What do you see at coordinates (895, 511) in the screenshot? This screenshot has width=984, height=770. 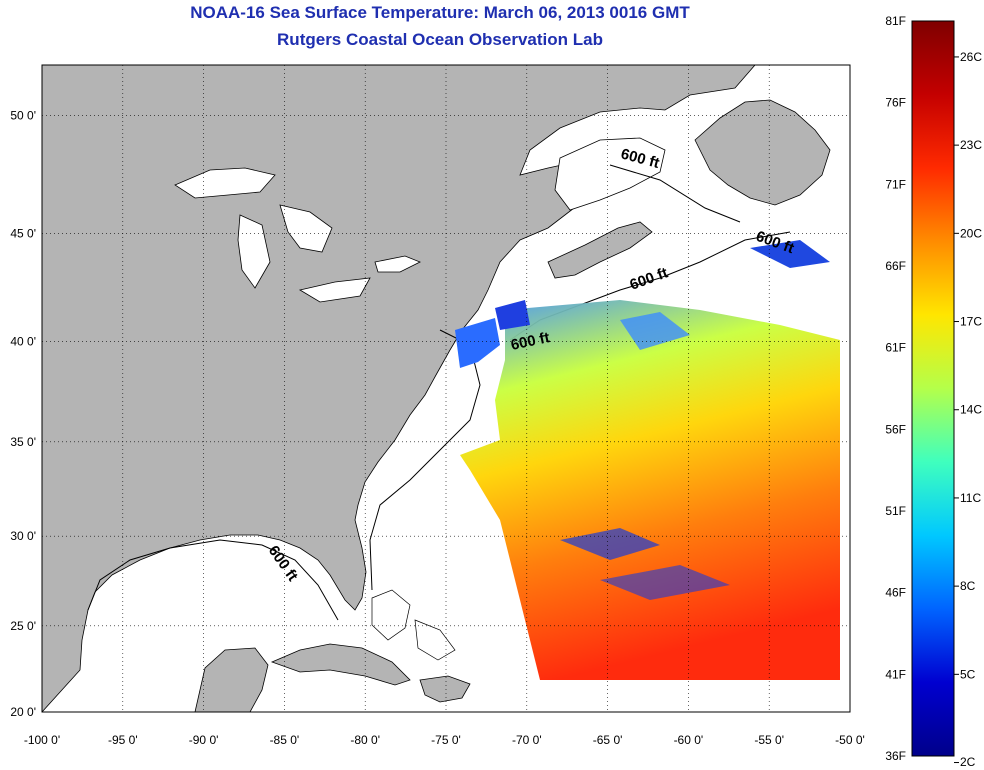 I see `colorbar-f-label: 51F` at bounding box center [895, 511].